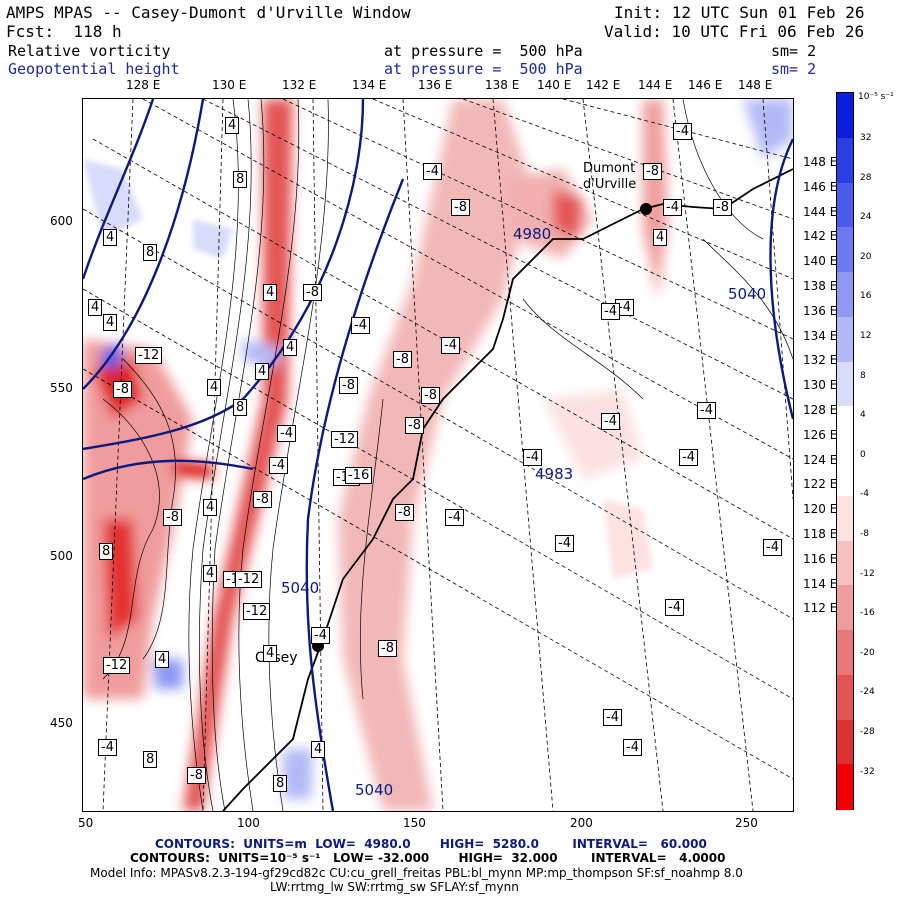  I want to click on right-axis-tick: 144 E, so click(820, 211).